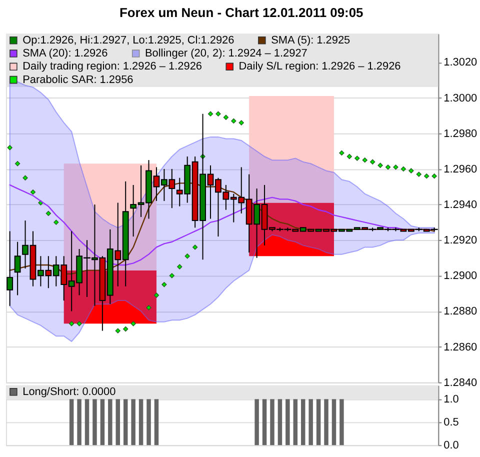 Image resolution: width=480 pixels, height=457 pixels. Describe the element at coordinates (451, 422) in the screenshot. I see `y-tick-label: 0.5` at that location.